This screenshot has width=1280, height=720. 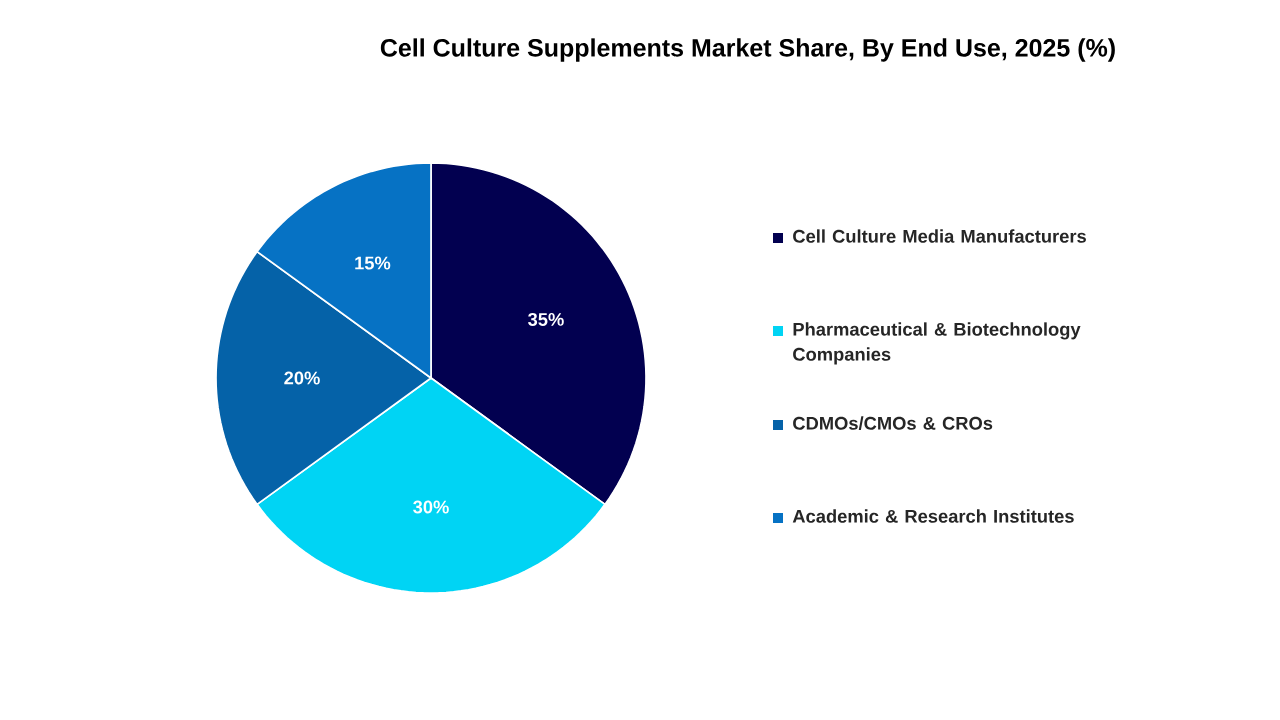 What do you see at coordinates (546, 319) in the screenshot?
I see `data-label: 35%` at bounding box center [546, 319].